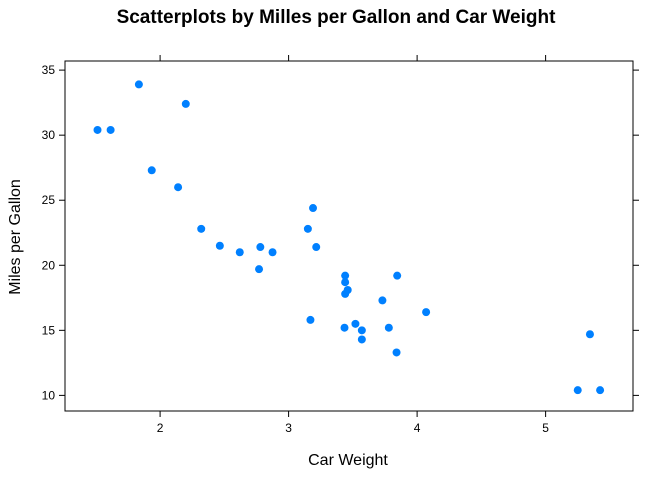  What do you see at coordinates (49, 200) in the screenshot?
I see `y-tick-label: 25` at bounding box center [49, 200].